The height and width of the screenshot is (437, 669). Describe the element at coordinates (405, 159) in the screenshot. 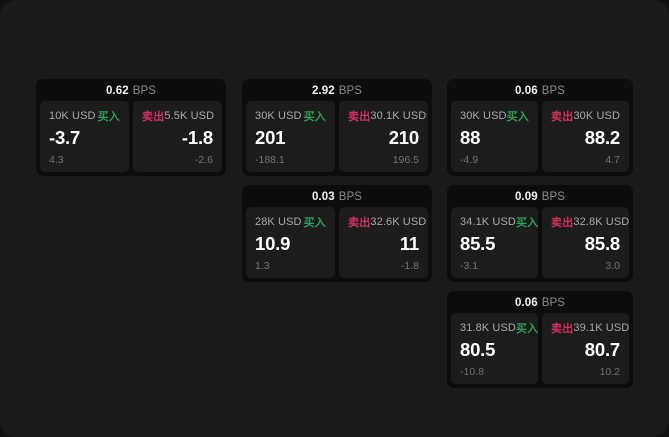

I see `sell-delta: 196.5` at that location.